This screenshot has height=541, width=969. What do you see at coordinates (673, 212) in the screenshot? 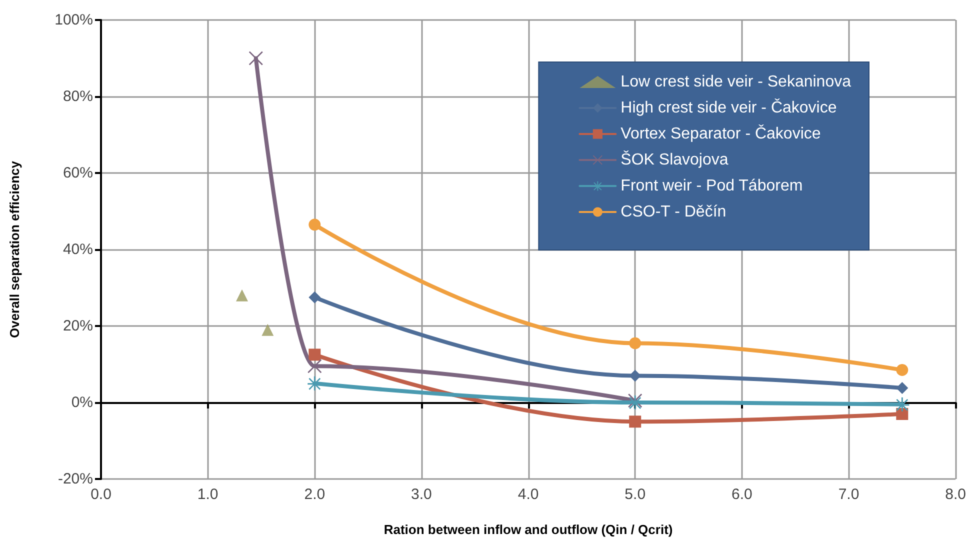
I see `legend-label: CSO-T - Děčín` at bounding box center [673, 212].